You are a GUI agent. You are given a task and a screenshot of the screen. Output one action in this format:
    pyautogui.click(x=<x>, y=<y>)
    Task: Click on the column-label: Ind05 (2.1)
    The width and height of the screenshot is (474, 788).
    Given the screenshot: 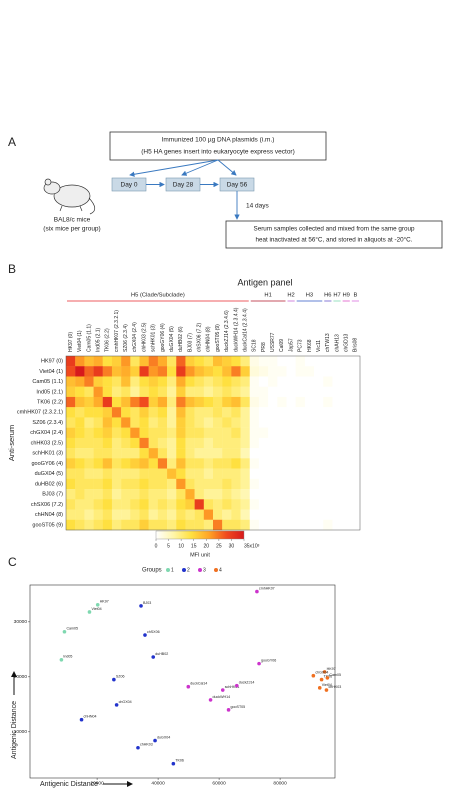 What is the action you would take?
    pyautogui.click(x=98, y=339)
    